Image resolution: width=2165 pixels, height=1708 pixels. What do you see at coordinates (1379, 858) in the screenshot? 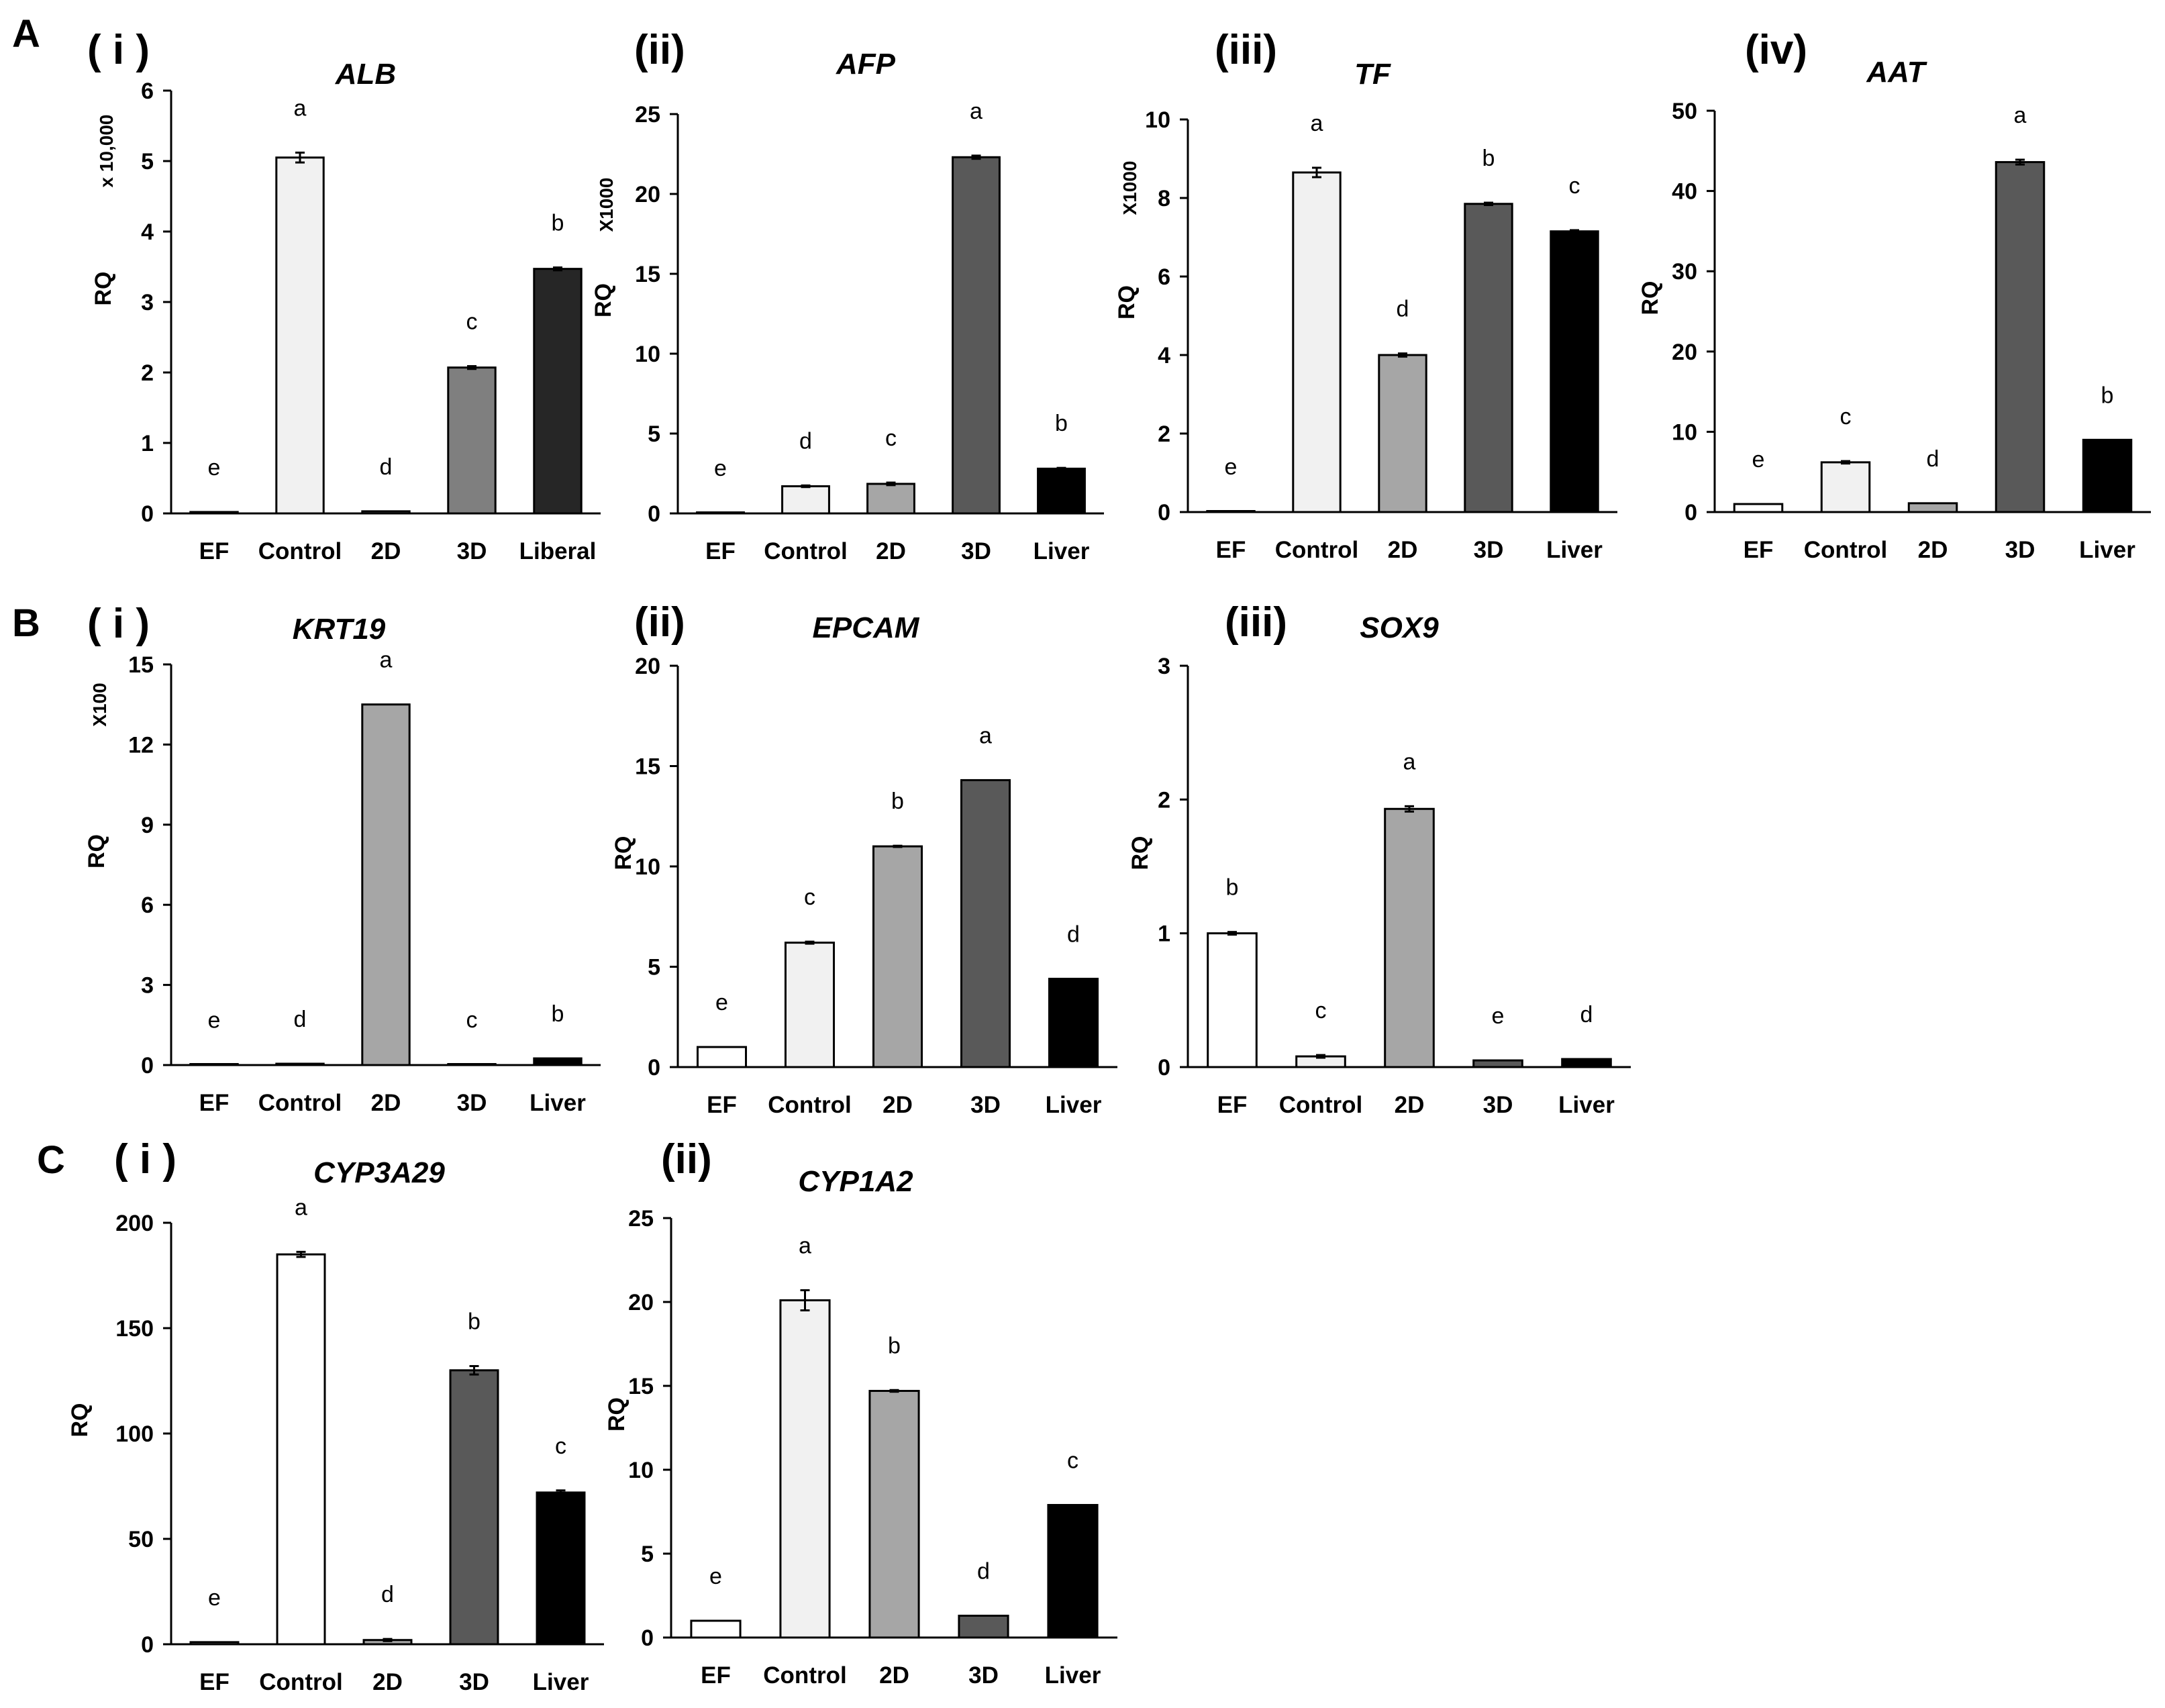
I see `chart-sox9: (iii) SOX9 RQ 0 1 2 3 b EF c Control a 2D e 3D d Liver` at bounding box center [1379, 858].